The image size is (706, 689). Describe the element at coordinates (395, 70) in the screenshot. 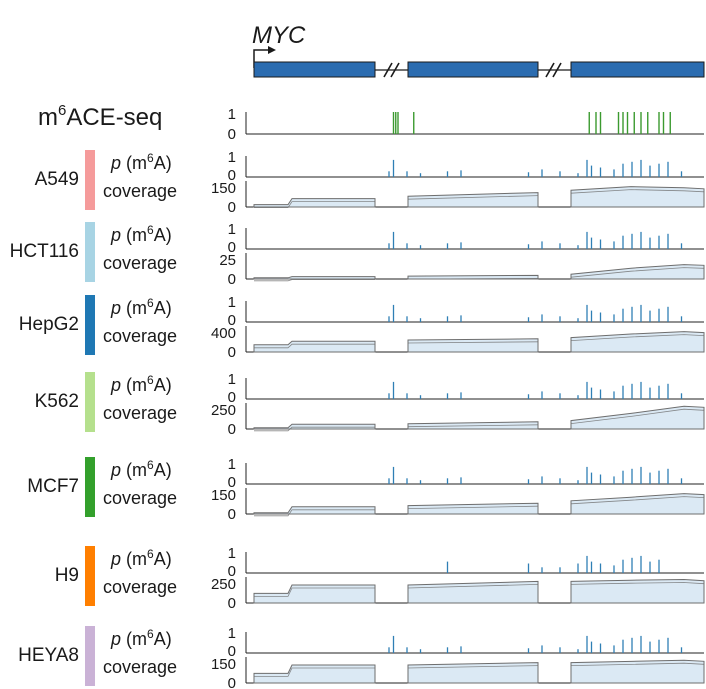

I see `break-mark-1b` at that location.